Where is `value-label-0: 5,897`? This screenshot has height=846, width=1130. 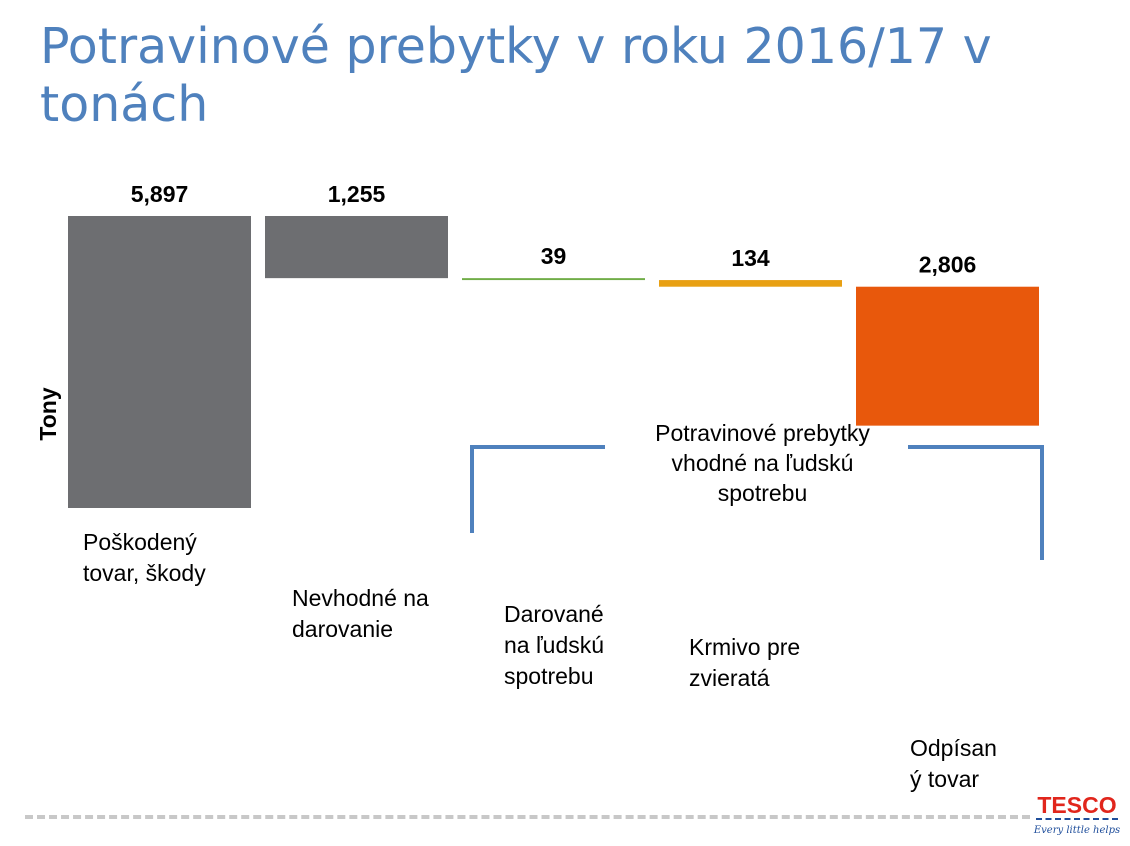 value-label-0: 5,897 is located at coordinates (160, 194).